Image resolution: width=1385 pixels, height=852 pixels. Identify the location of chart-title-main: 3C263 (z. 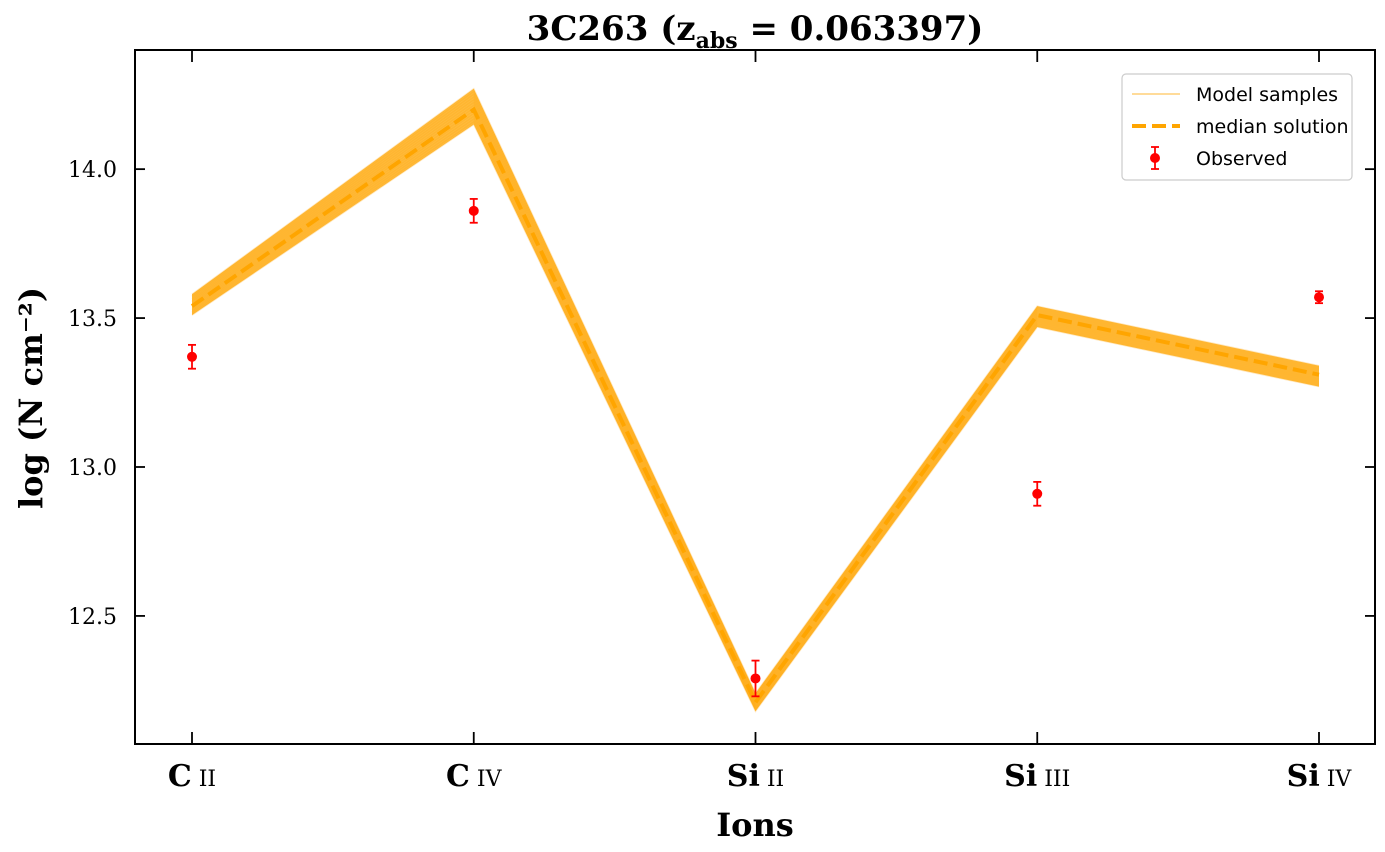
(611, 29).